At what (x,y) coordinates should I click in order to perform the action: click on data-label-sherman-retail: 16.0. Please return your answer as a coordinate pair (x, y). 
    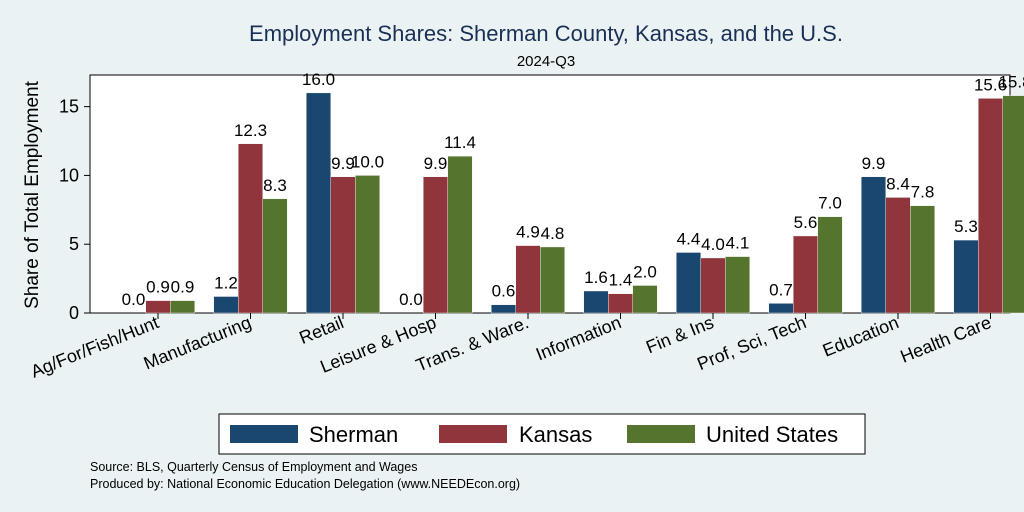
    Looking at the image, I should click on (318, 79).